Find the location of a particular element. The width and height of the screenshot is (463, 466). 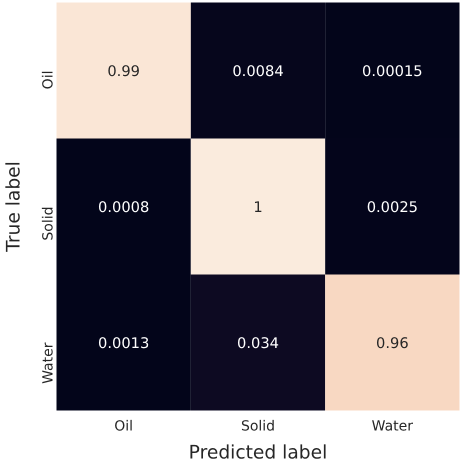

y-tick-label: Oil is located at coordinates (48, 80).